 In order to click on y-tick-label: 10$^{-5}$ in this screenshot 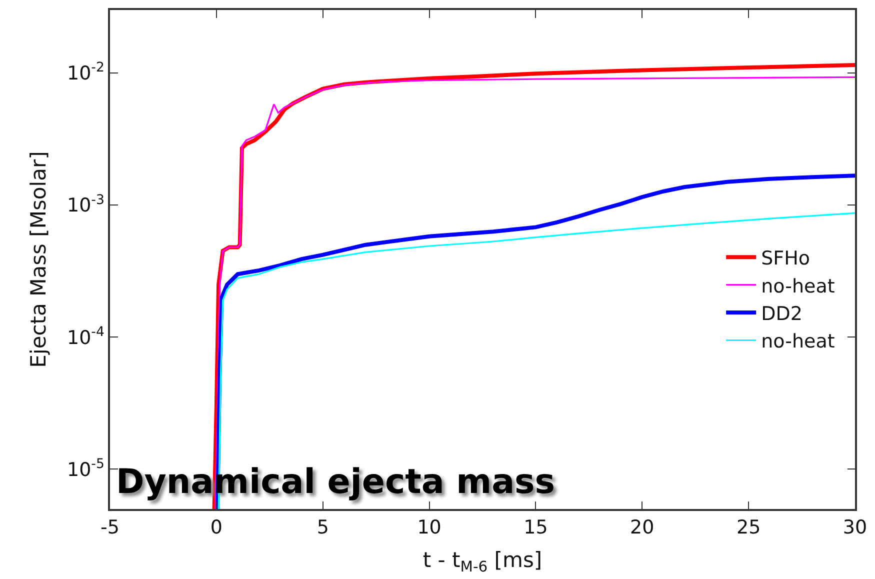, I will do `click(85, 468)`.